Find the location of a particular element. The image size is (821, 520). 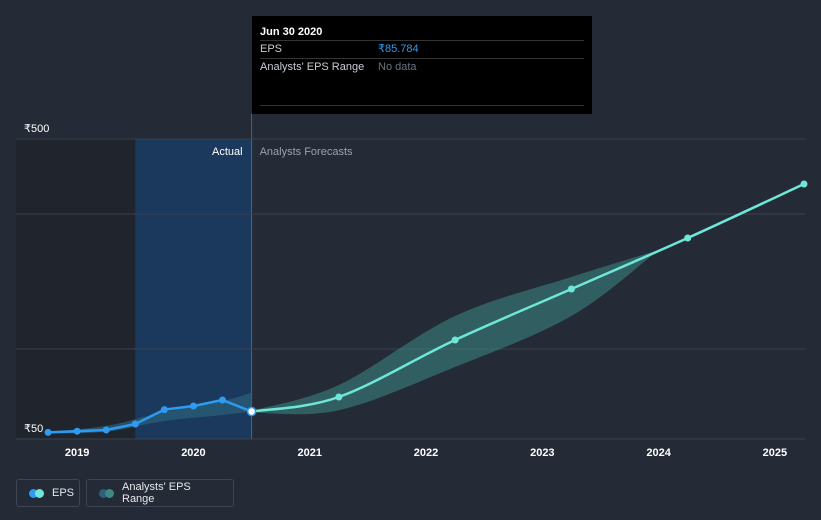

legend-eps: EPS is located at coordinates (48, 493).